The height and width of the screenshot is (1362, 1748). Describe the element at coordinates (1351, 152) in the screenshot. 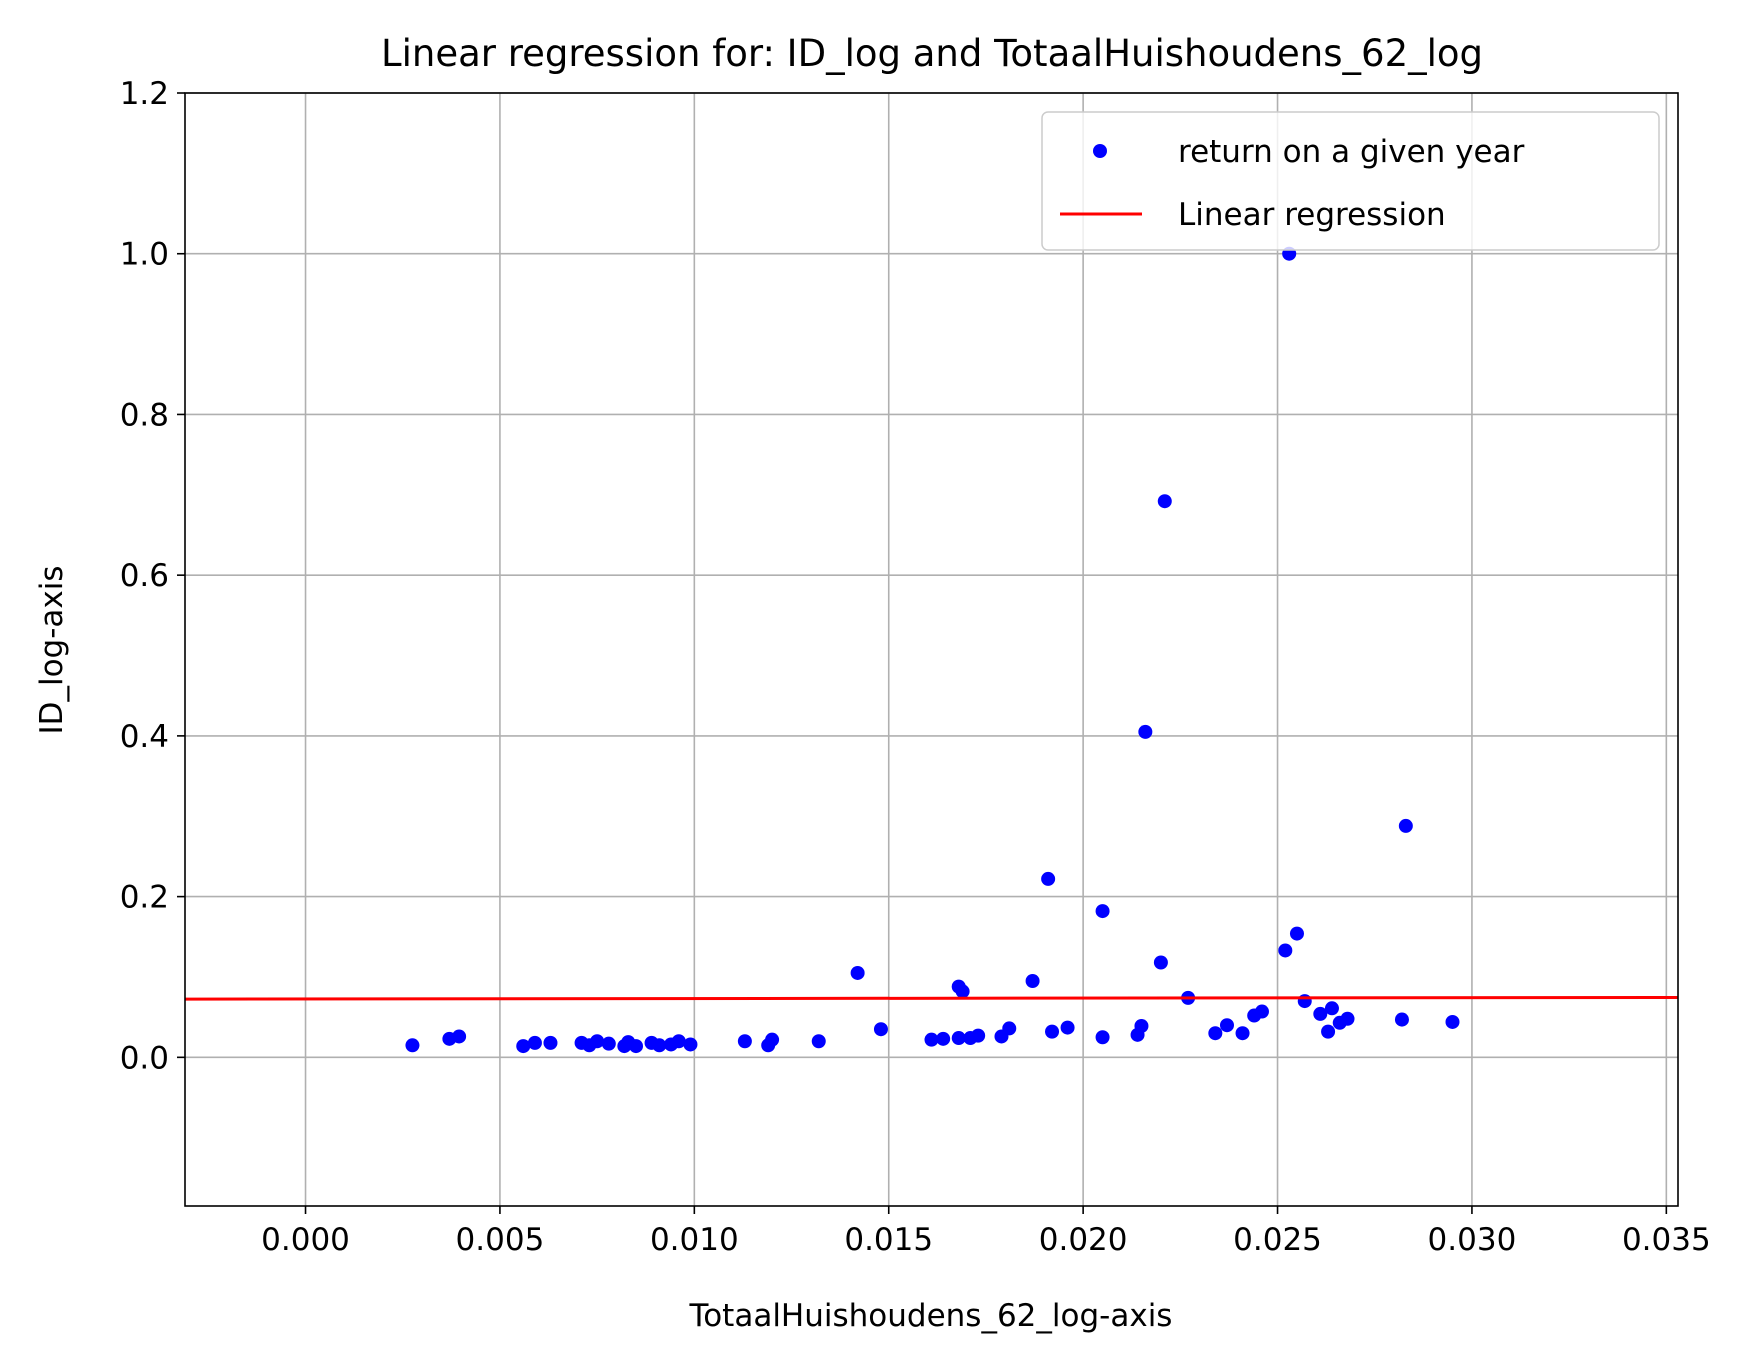

I see `legend-label-scatter: return on a given year` at that location.